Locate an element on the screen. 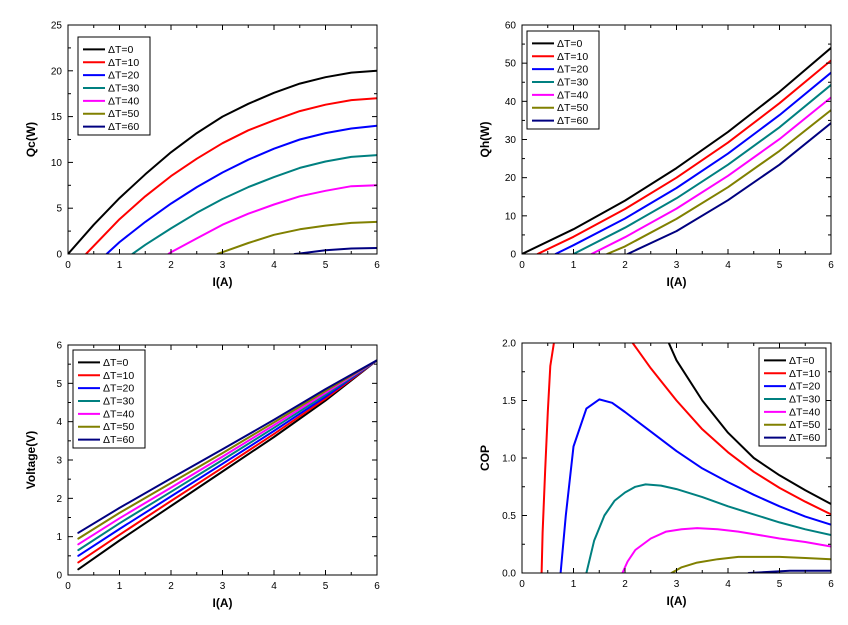  series-group is located at coordinates (685, 458).